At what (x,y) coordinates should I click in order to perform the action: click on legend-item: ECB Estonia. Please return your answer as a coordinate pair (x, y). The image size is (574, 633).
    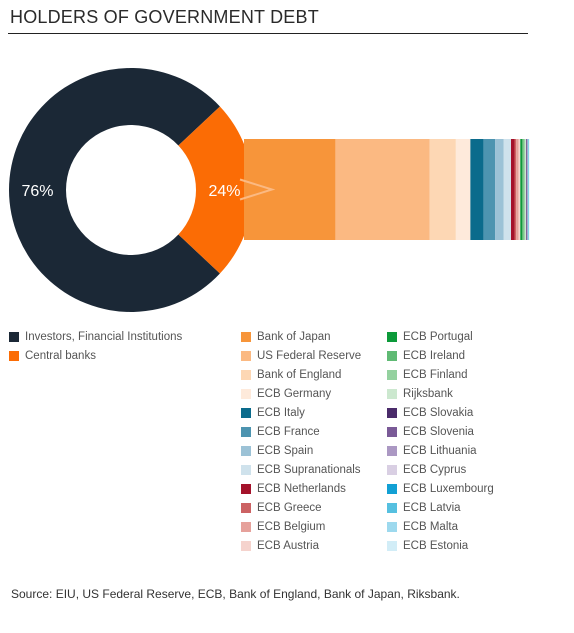
    Looking at the image, I should click on (427, 546).